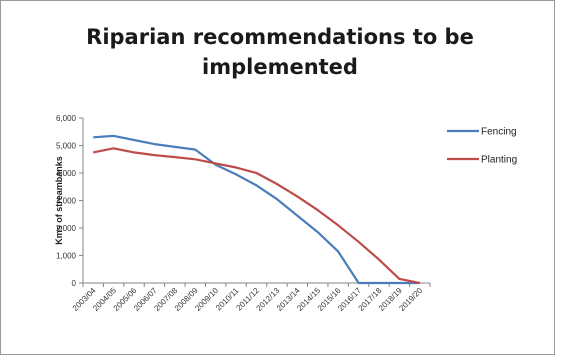  I want to click on y-tick-label: 6,000, so click(66, 118).